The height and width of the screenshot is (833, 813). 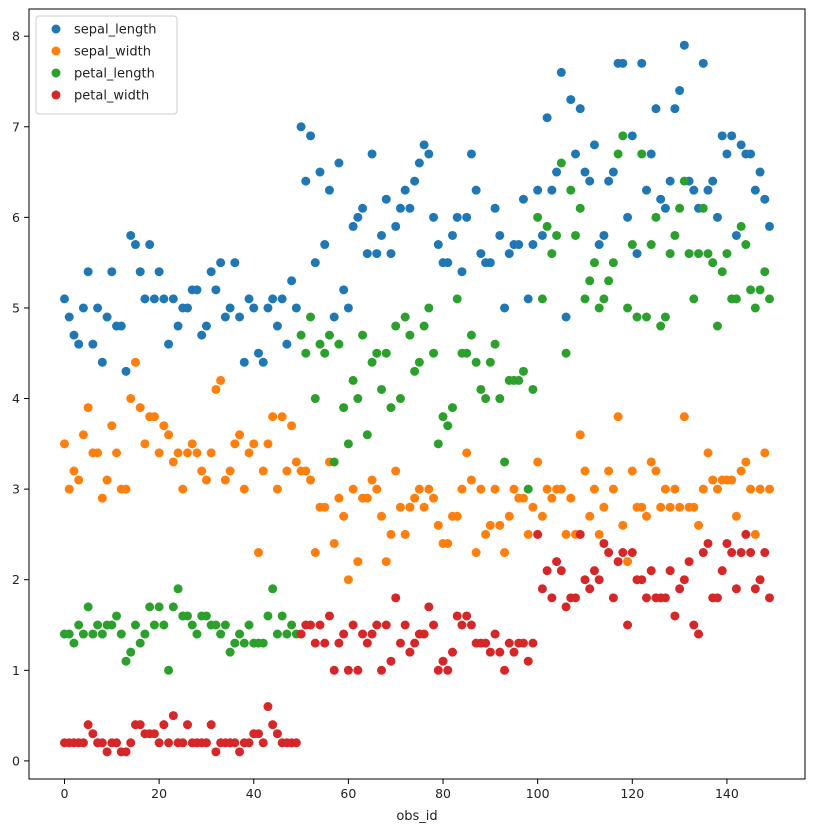 What do you see at coordinates (443, 793) in the screenshot?
I see `x-tick-label-80: 80` at bounding box center [443, 793].